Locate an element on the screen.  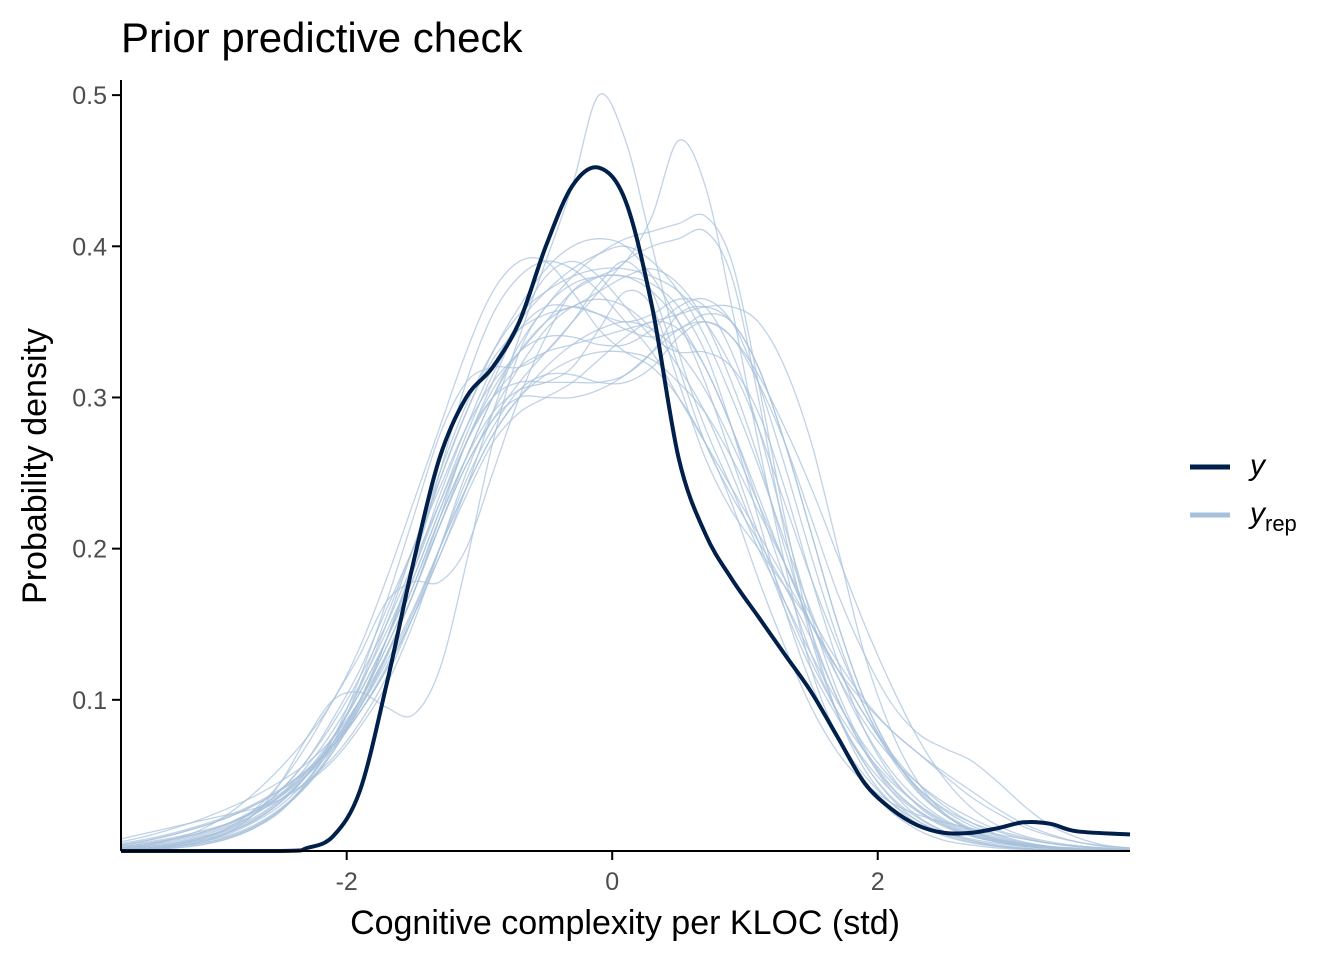
legend: y yrep is located at coordinates (1243, 492).